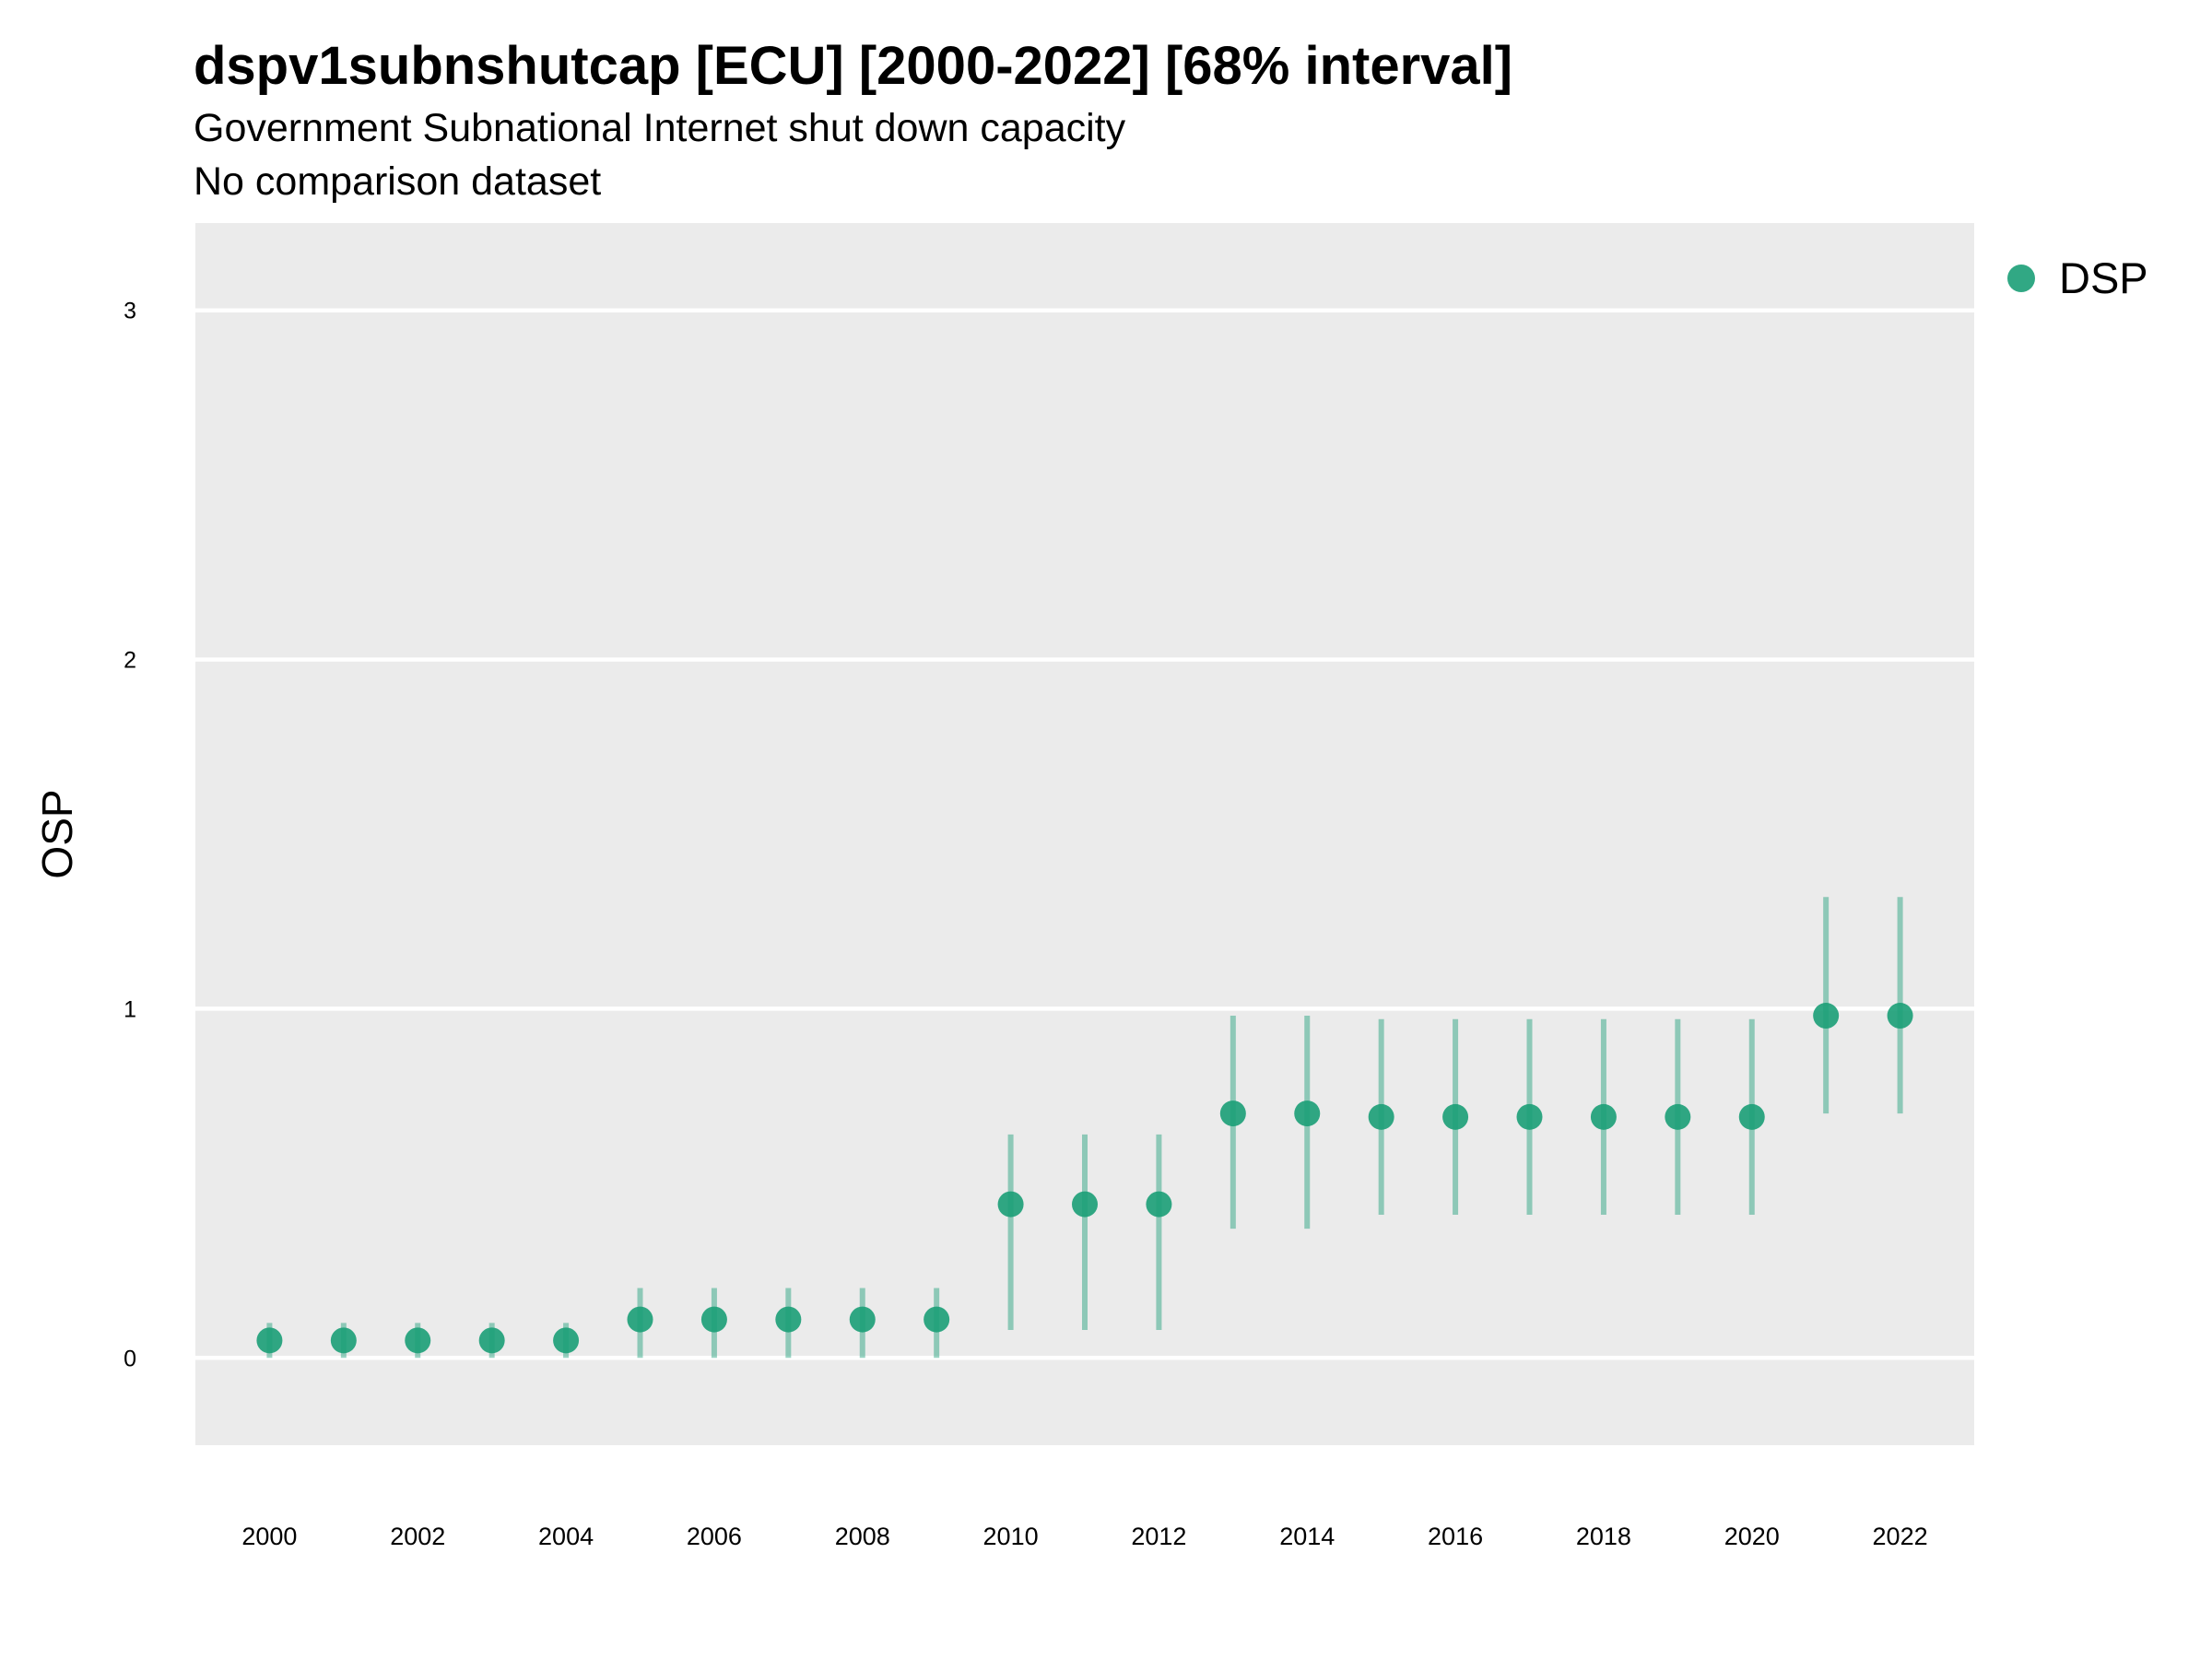  I want to click on x-tick-label: 2014, so click(1307, 1536).